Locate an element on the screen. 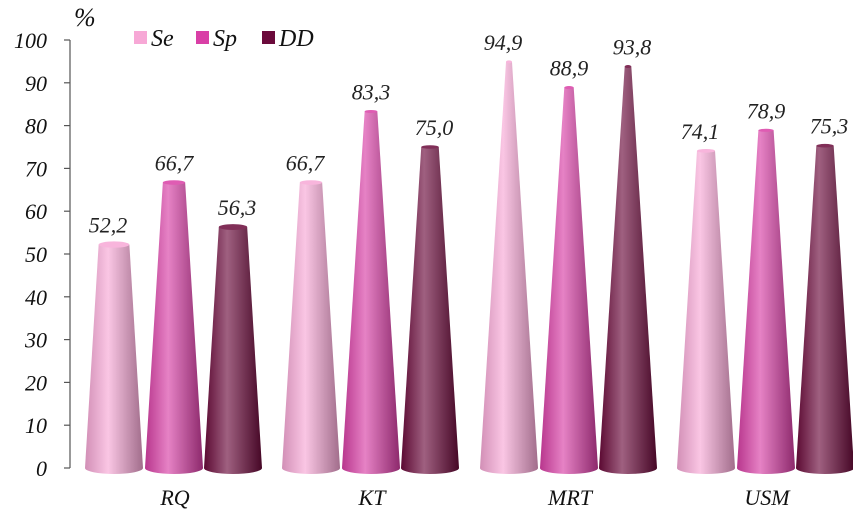 Image resolution: width=853 pixels, height=516 pixels. y-tick-label: 0 is located at coordinates (41, 468).